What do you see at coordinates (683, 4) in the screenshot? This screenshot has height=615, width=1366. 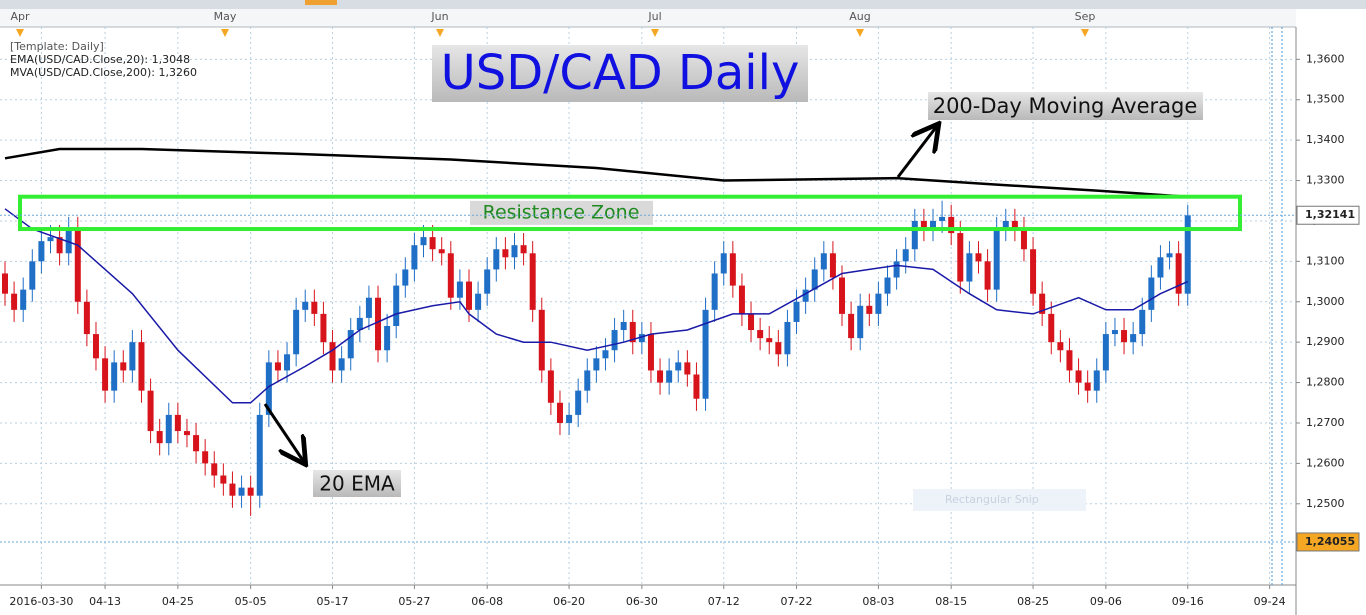 I see `toolbar-strip` at bounding box center [683, 4].